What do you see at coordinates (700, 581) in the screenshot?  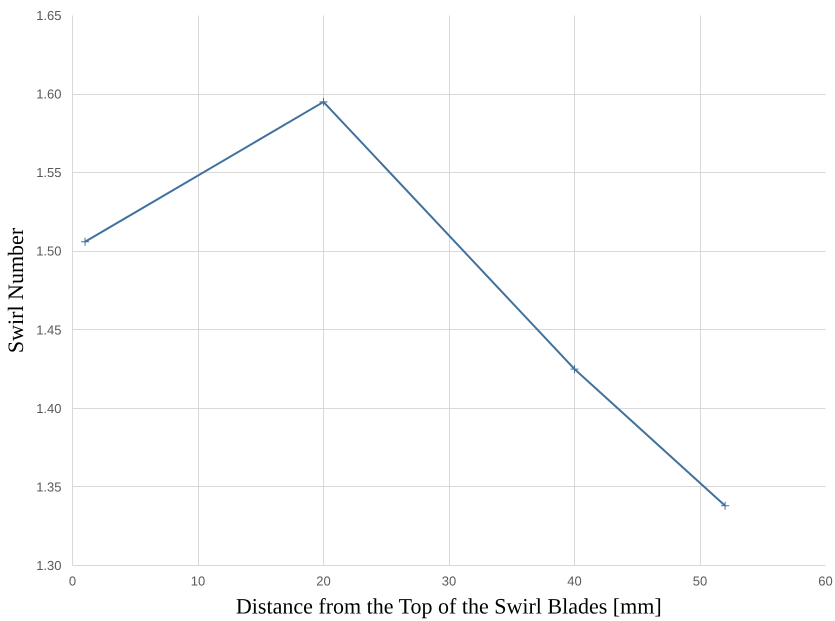 I see `x-tick-label: 50` at bounding box center [700, 581].